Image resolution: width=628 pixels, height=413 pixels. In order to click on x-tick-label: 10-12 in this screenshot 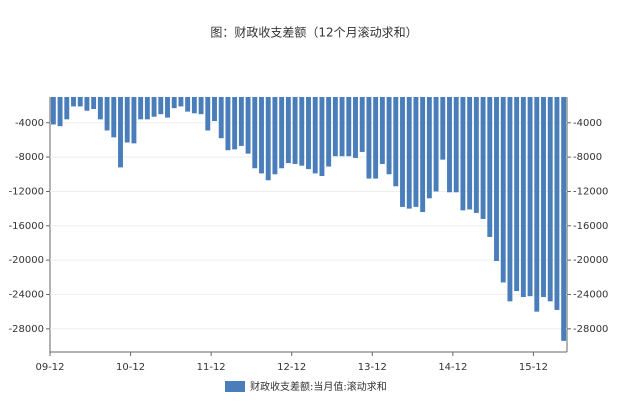, I will do `click(130, 367)`.